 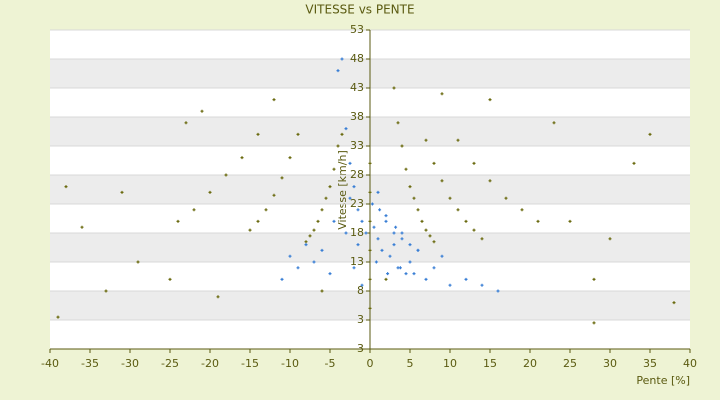 What do you see at coordinates (330, 363) in the screenshot?
I see `x-tick-label: -5` at bounding box center [330, 363].